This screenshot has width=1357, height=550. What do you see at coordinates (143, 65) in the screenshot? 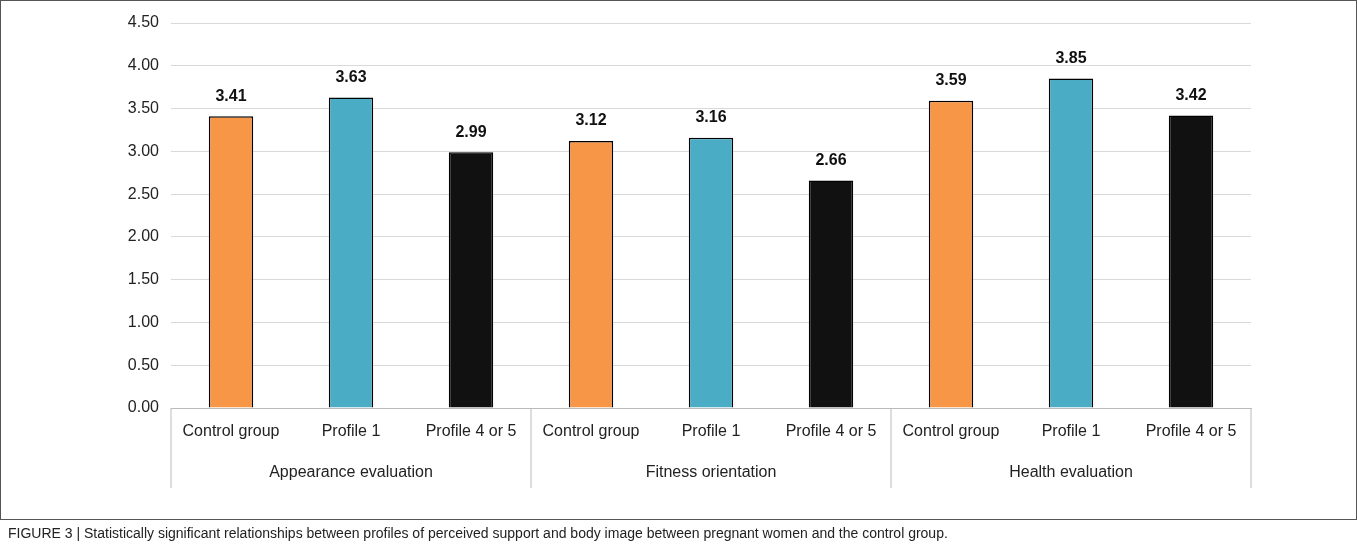
I see `y-tick-label: 4.00` at bounding box center [143, 65].